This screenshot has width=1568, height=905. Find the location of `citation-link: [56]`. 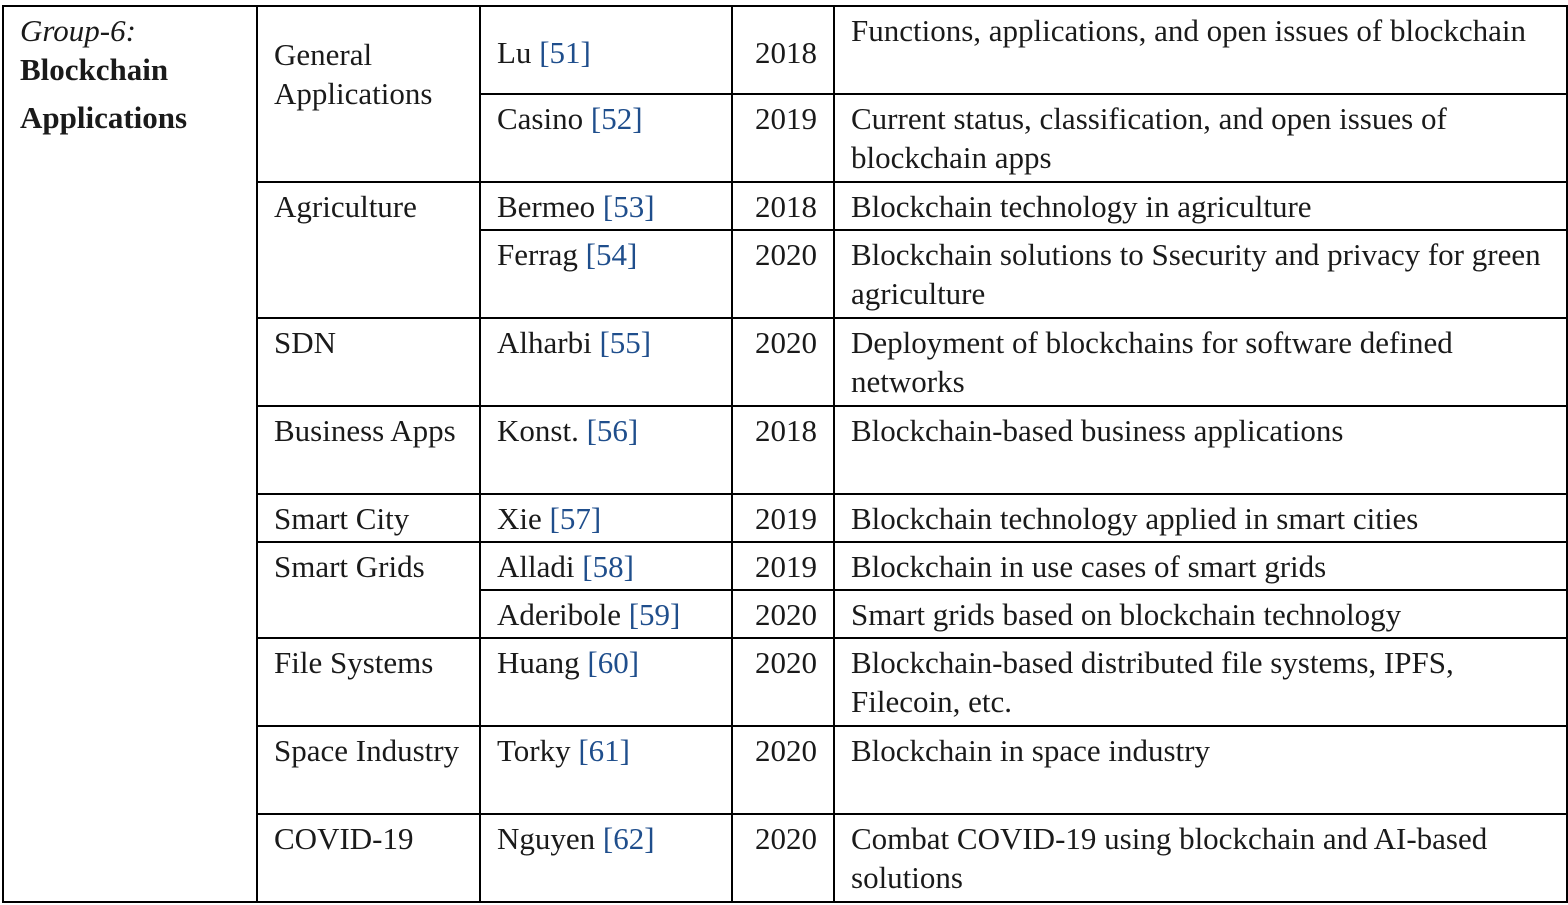

citation-link: [56] is located at coordinates (612, 430).